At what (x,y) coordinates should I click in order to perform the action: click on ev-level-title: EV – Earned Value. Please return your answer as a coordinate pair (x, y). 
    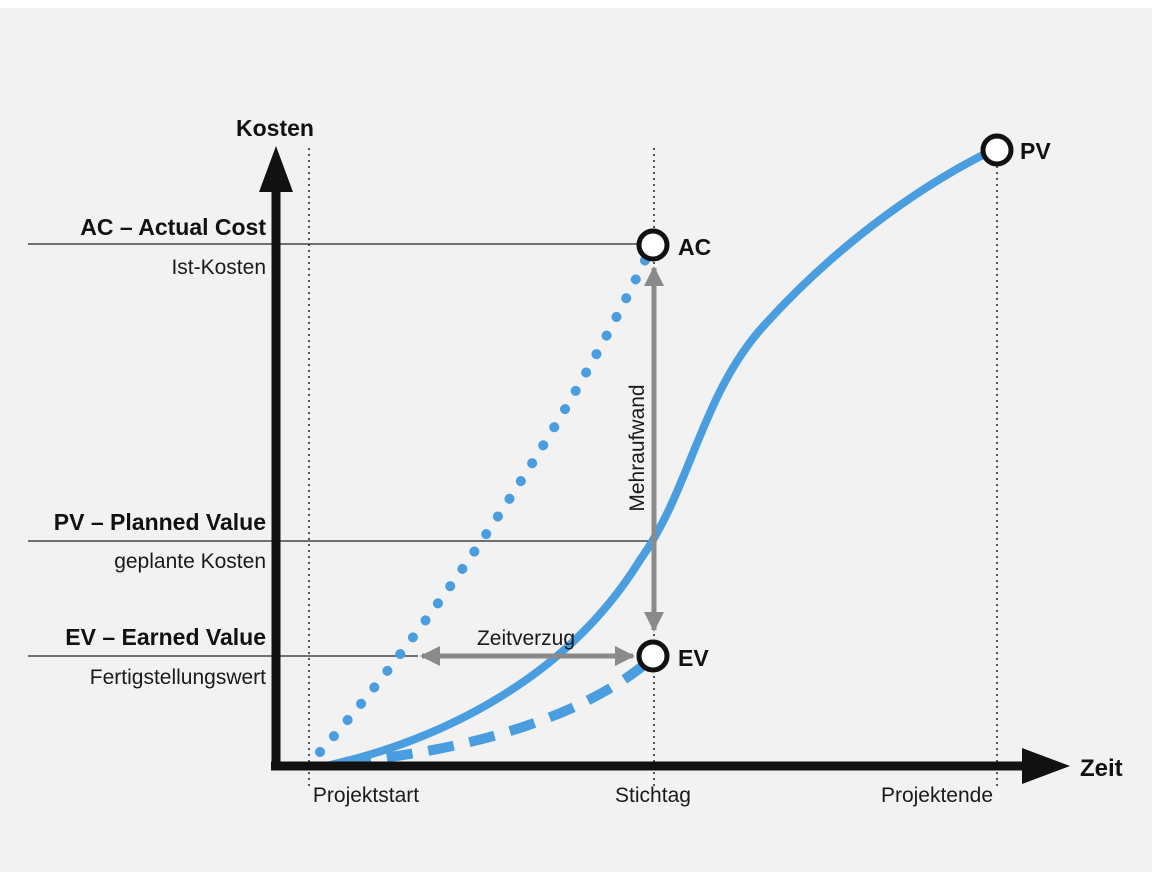
    Looking at the image, I should click on (165, 637).